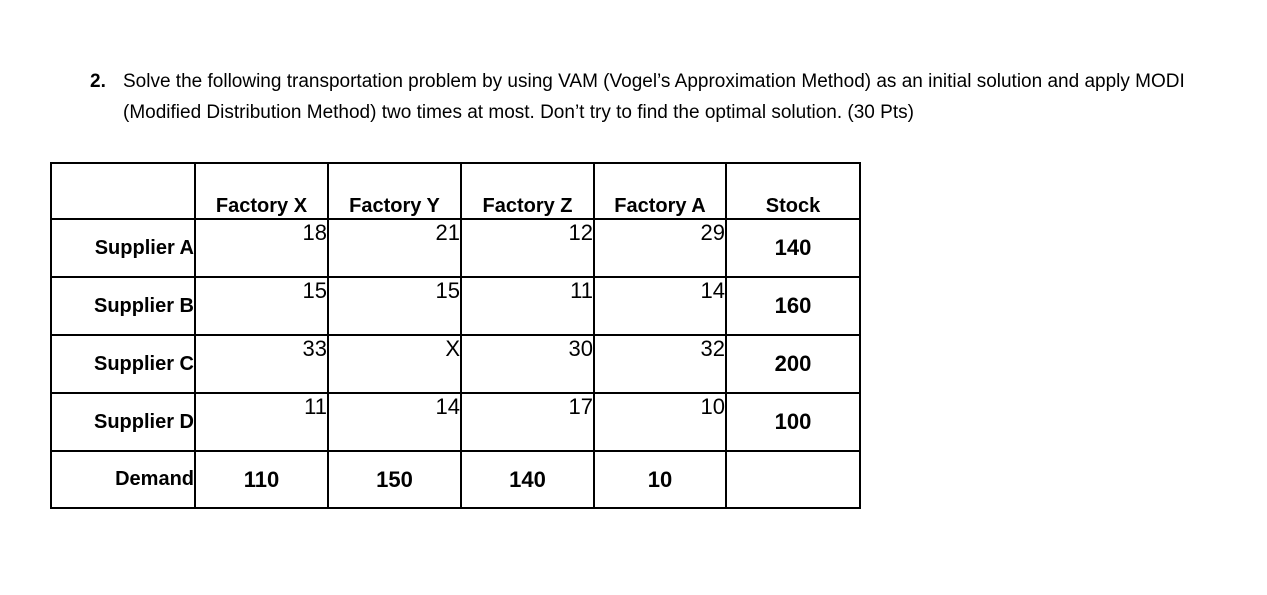 Image resolution: width=1267 pixels, height=595 pixels. I want to click on table-row-supplier-b: Supplier B 15 15 11 14 160, so click(455, 306).